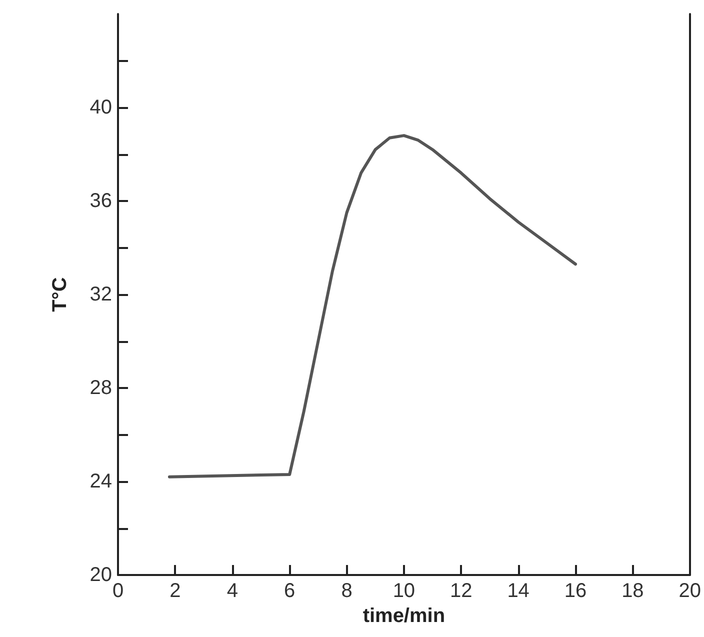  What do you see at coordinates (101, 481) in the screenshot?
I see `y-tick-label: 24` at bounding box center [101, 481].